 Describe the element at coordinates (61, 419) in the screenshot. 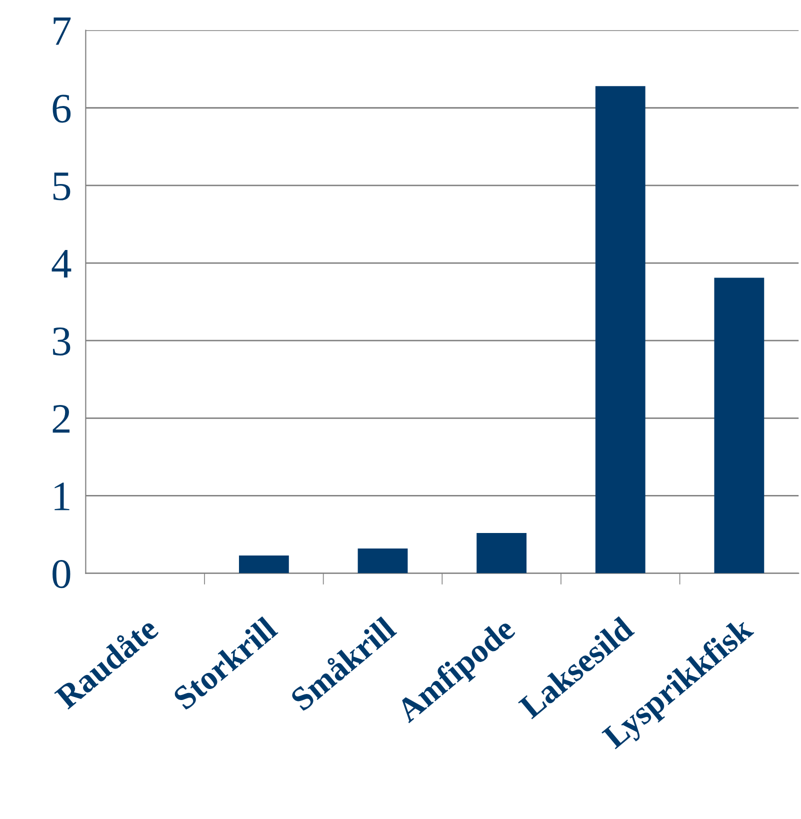

I see `y-tick-label: 2` at that location.